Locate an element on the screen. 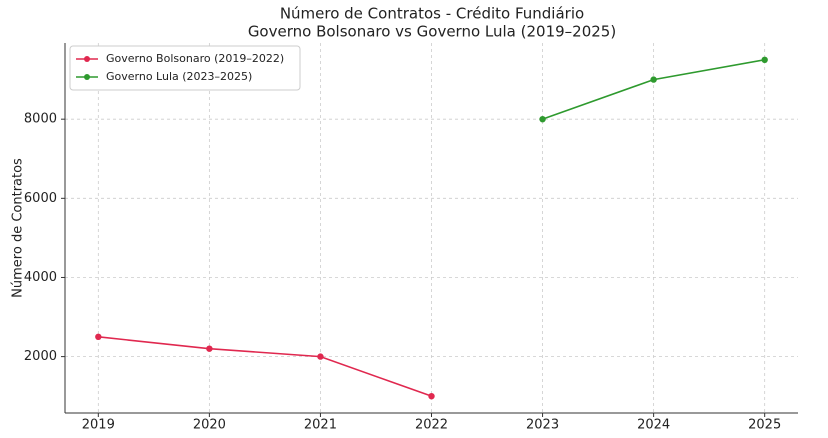 This screenshot has height=438, width=828. x-tick-label: 2019 is located at coordinates (98, 425).